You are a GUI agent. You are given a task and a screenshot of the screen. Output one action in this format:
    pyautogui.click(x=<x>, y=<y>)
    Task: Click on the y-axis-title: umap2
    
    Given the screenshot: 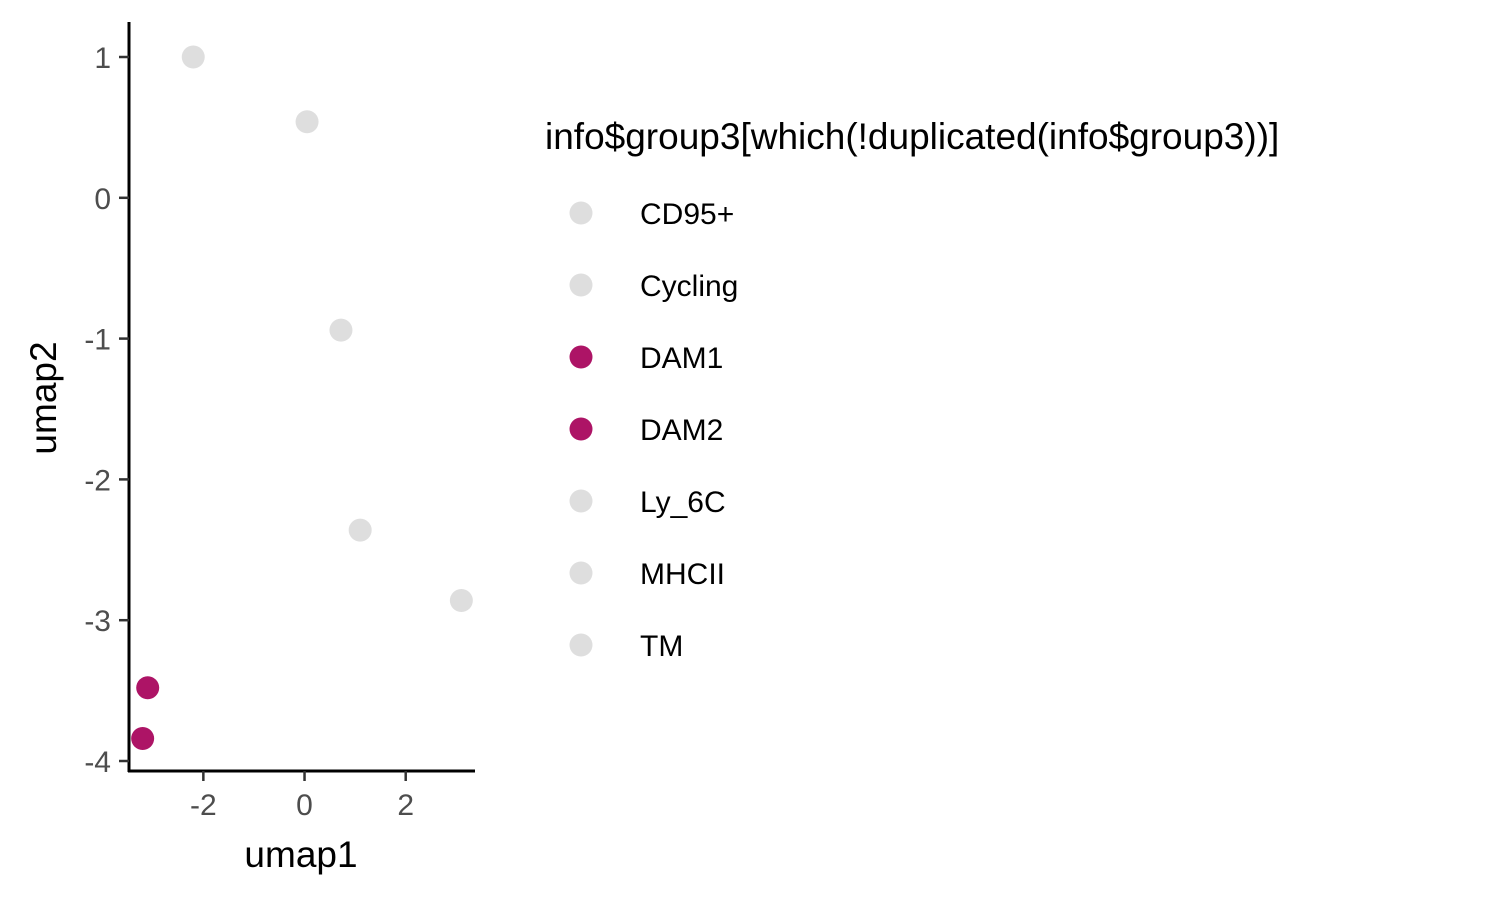 What is the action you would take?
    pyautogui.click(x=43, y=397)
    